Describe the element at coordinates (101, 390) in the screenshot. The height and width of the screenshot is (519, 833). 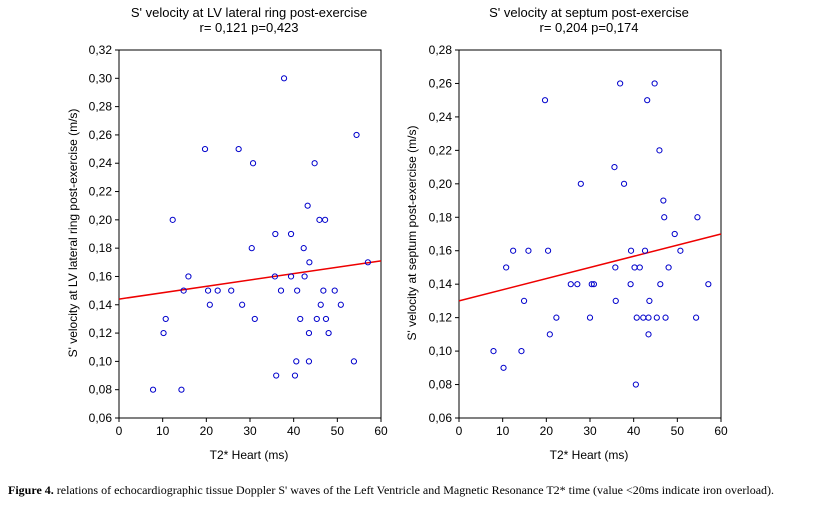
I see `left-y-tick-label: 0,08` at that location.